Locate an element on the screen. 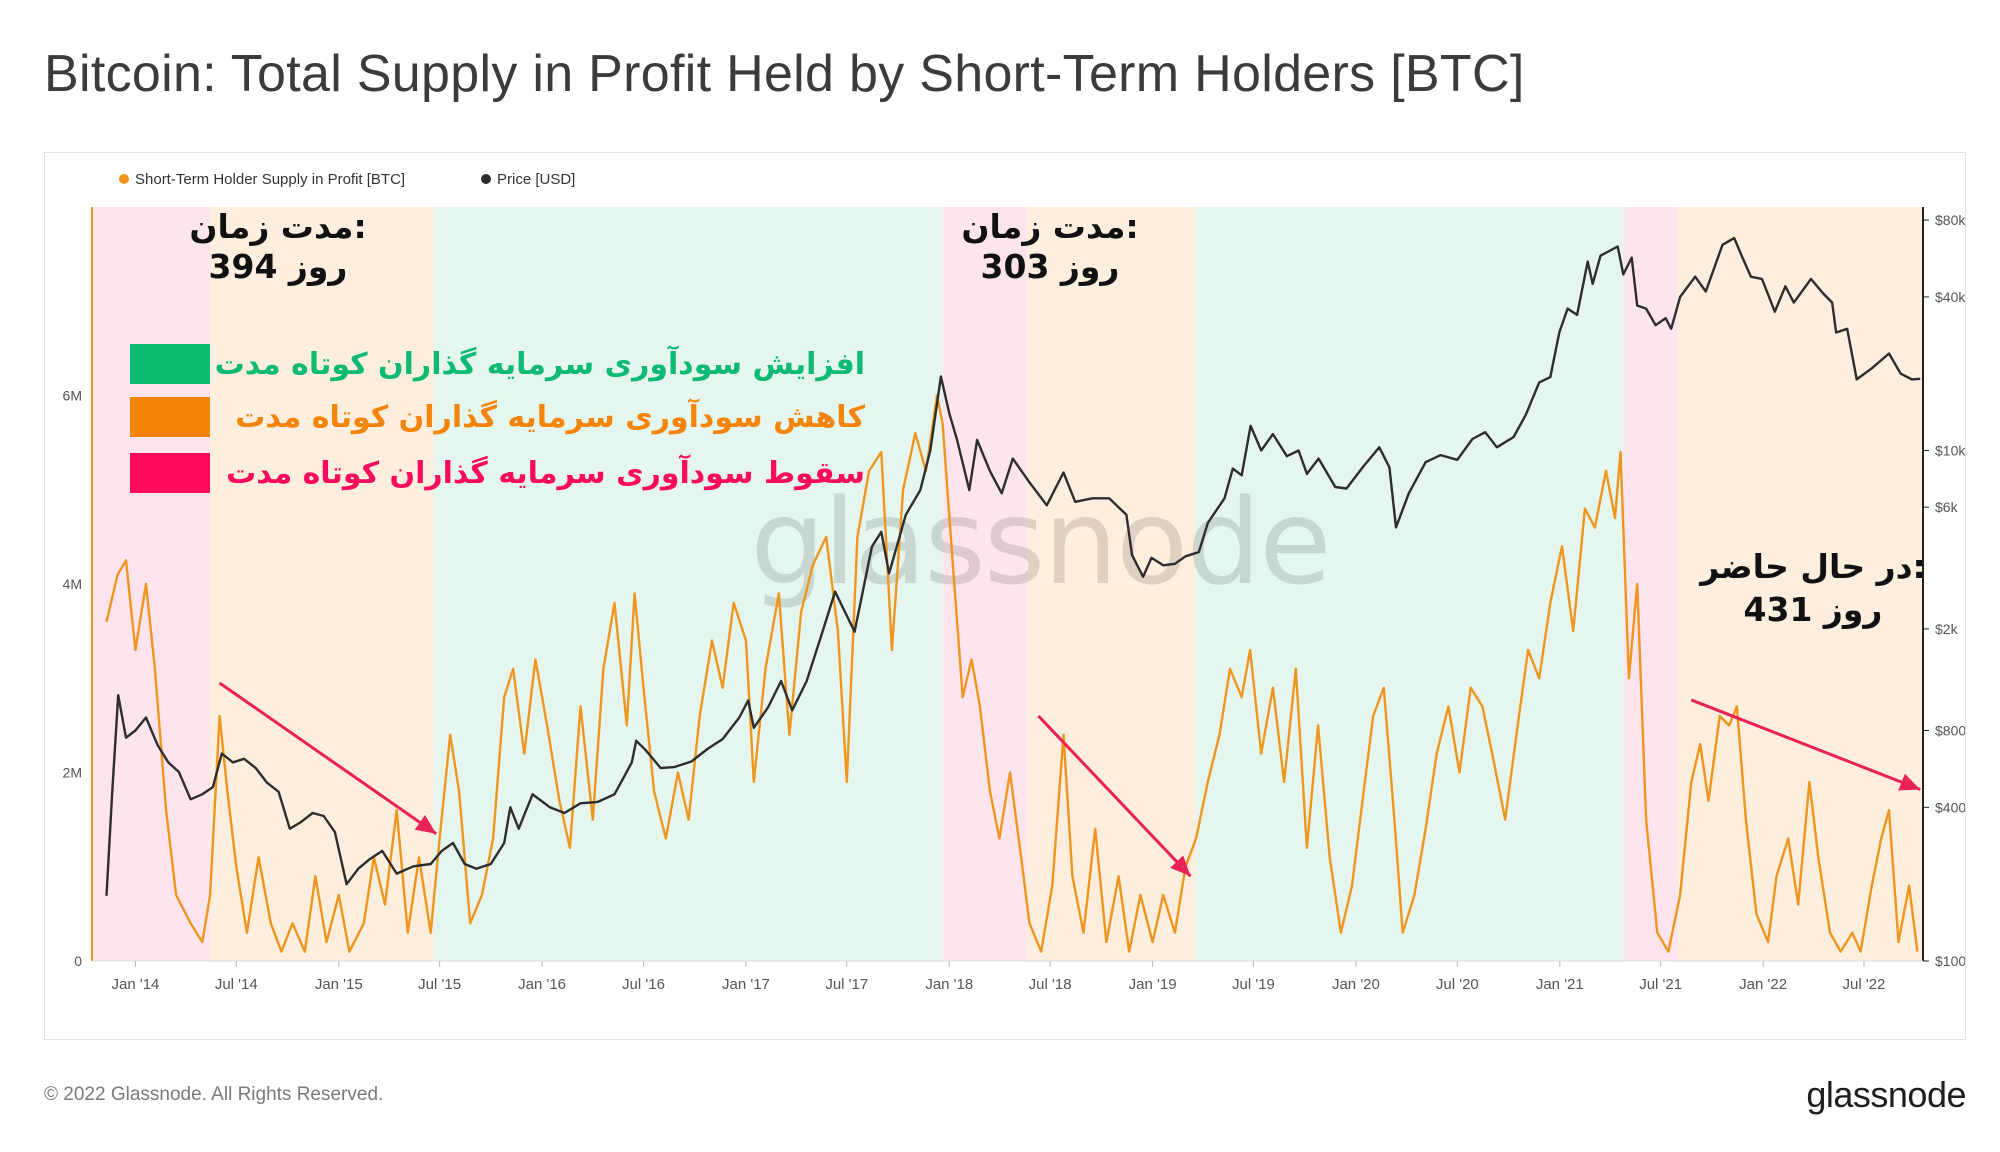  x-tick-label: Jan '20 is located at coordinates (1356, 984).